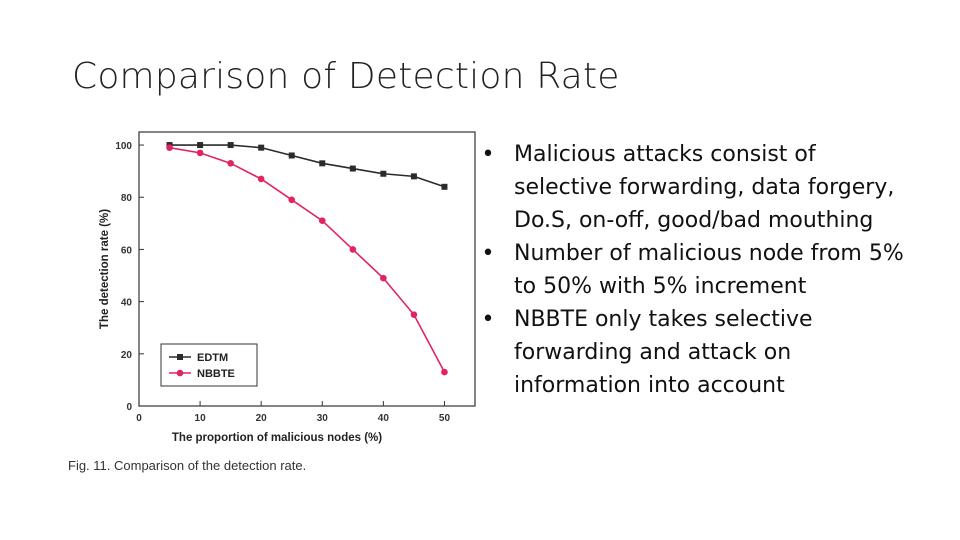 Image resolution: width=960 pixels, height=540 pixels. What do you see at coordinates (212, 358) in the screenshot?
I see `legend-label: EDTM` at bounding box center [212, 358].